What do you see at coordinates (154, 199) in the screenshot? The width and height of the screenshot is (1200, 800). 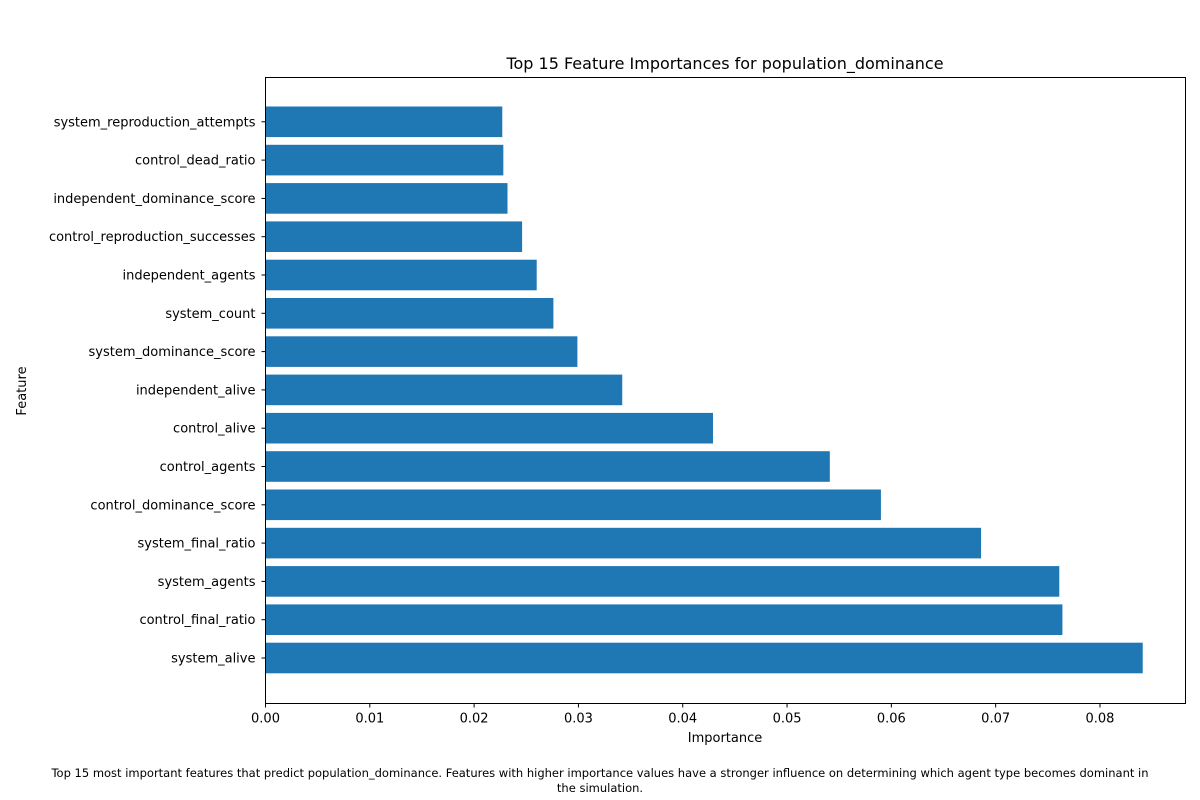 I see `y-tick-label-independent_dominance_score: independent_dominance_score` at bounding box center [154, 199].